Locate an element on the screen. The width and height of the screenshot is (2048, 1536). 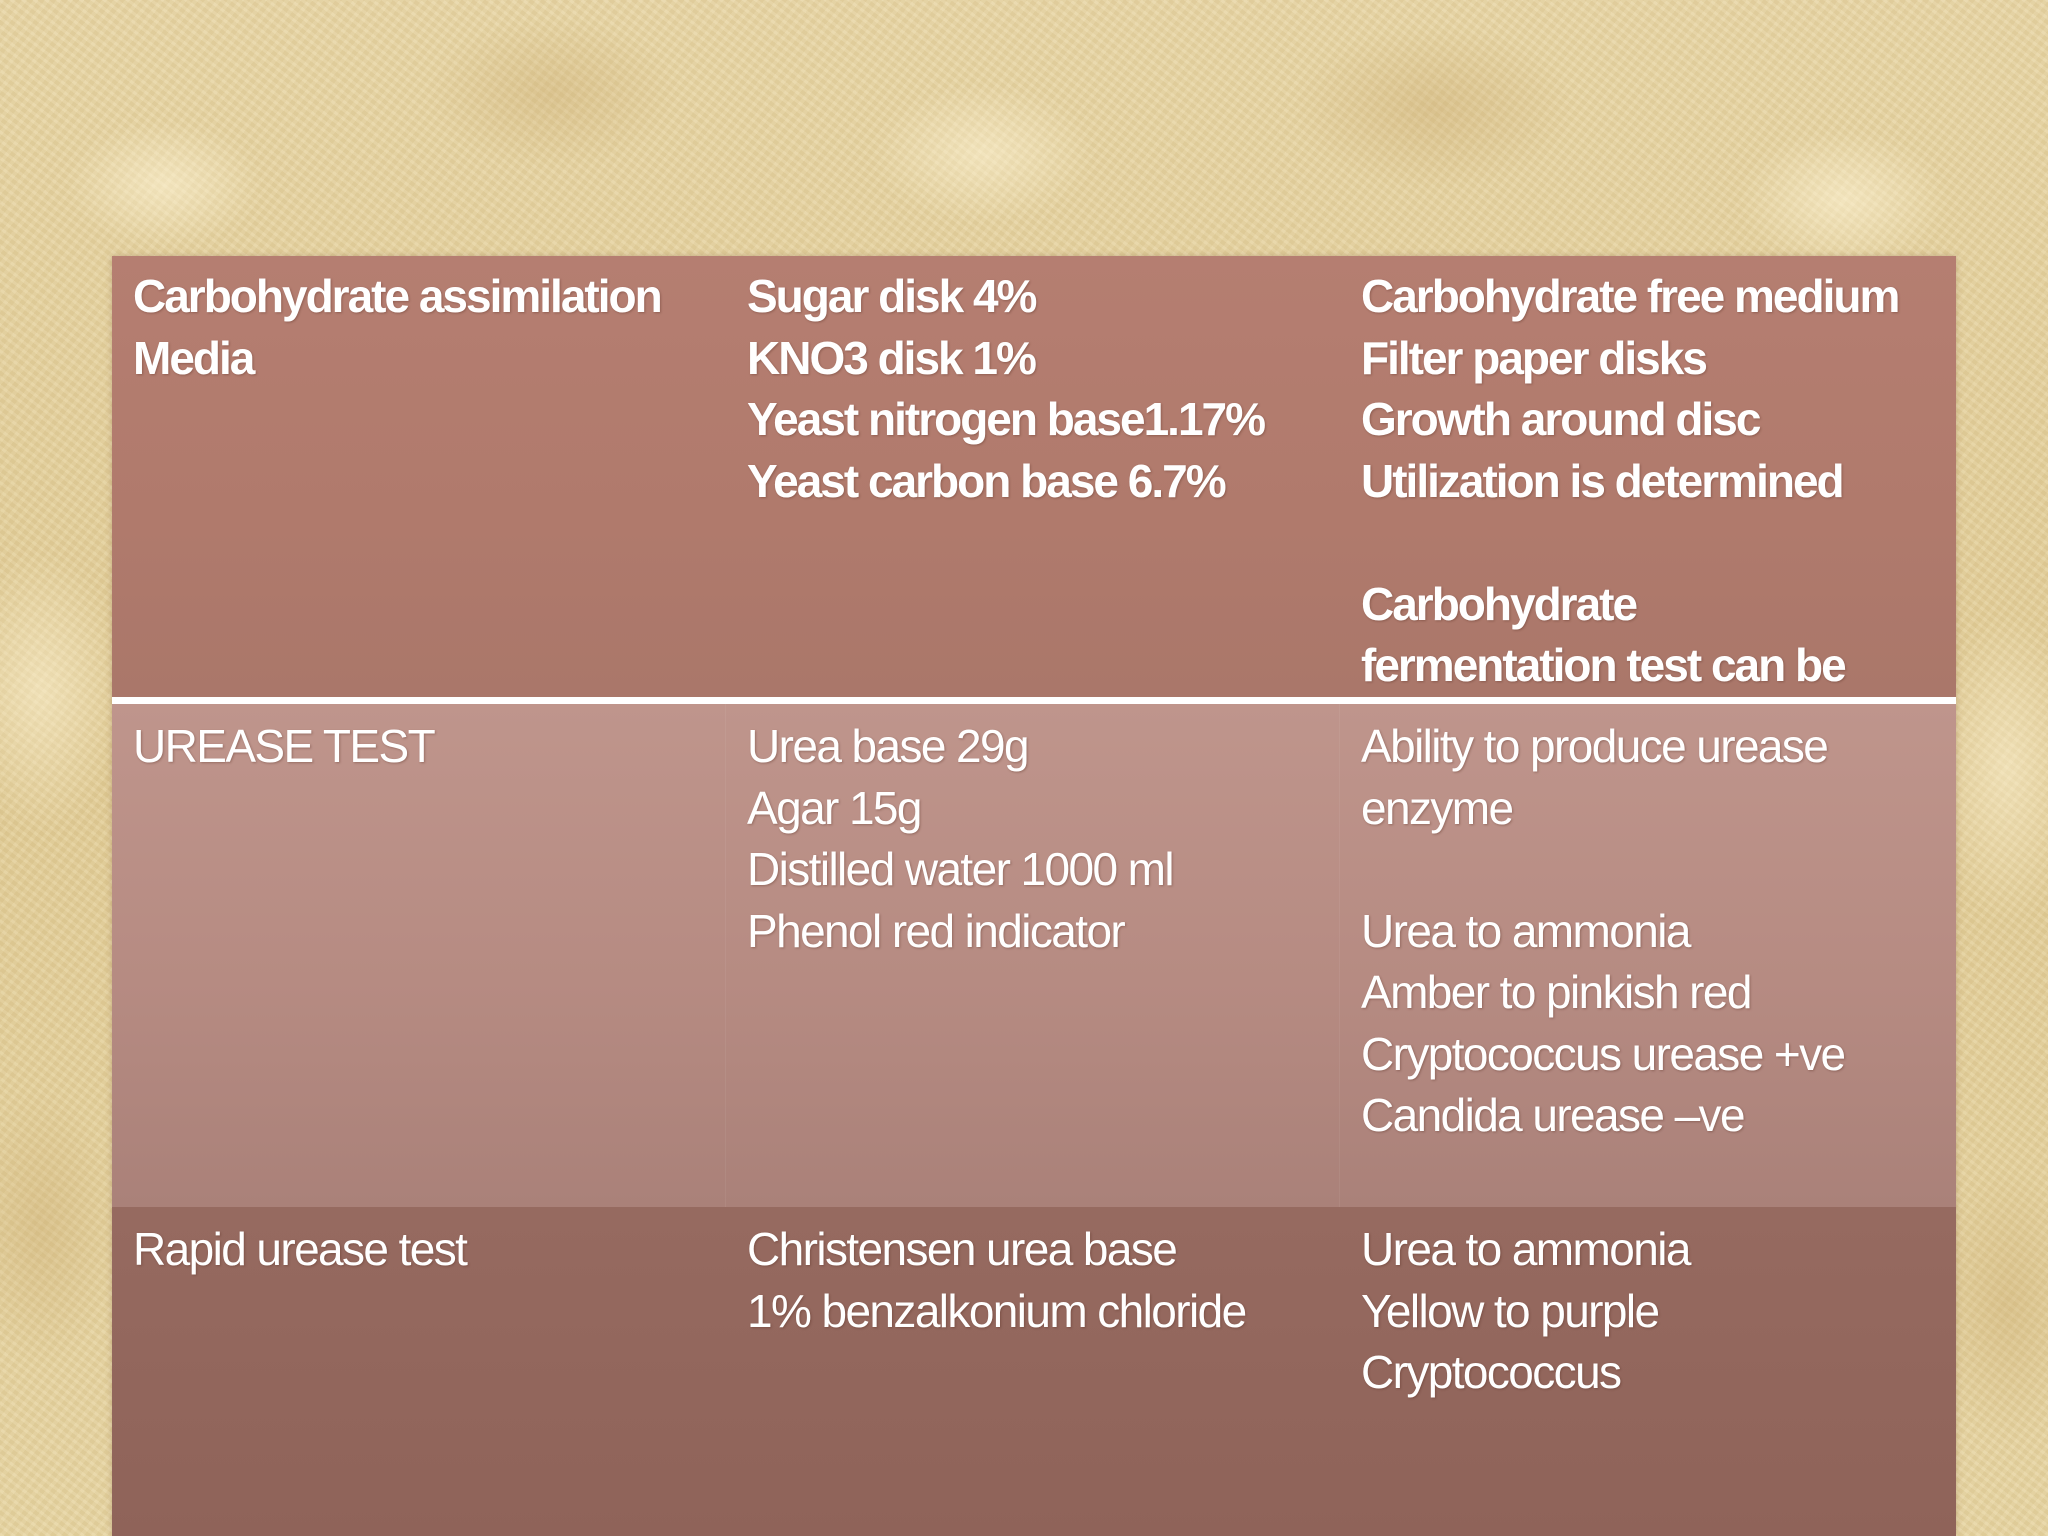
cell-text-line: fermentation test can be is located at coordinates (1604, 665).